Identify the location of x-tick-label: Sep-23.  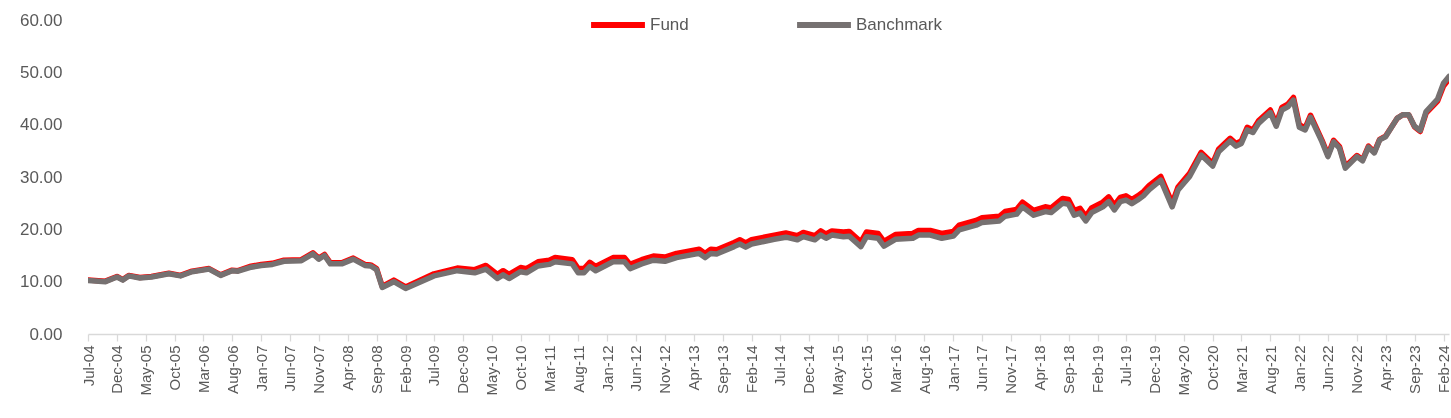
(1415, 369).